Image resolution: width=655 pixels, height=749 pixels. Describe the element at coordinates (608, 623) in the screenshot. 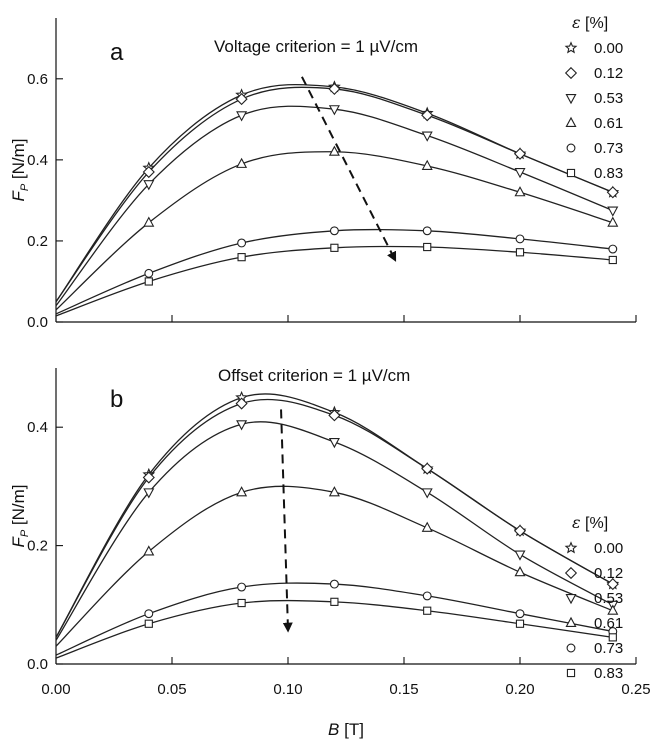

I see `legend-label-0.61: 0.61` at that location.